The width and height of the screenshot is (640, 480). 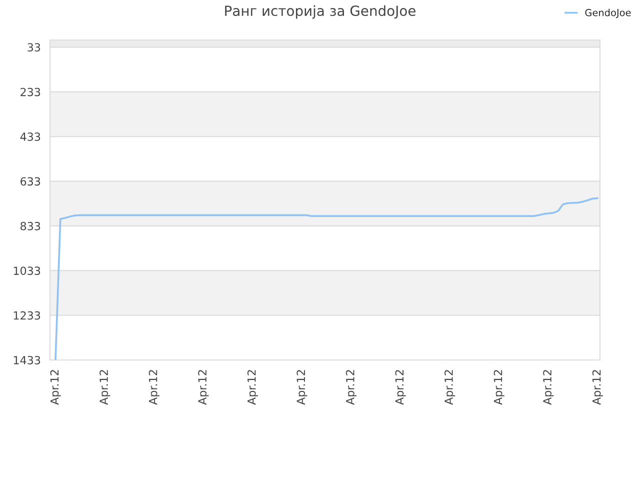 What do you see at coordinates (30, 226) in the screenshot?
I see `y-tick-label: 833` at bounding box center [30, 226].